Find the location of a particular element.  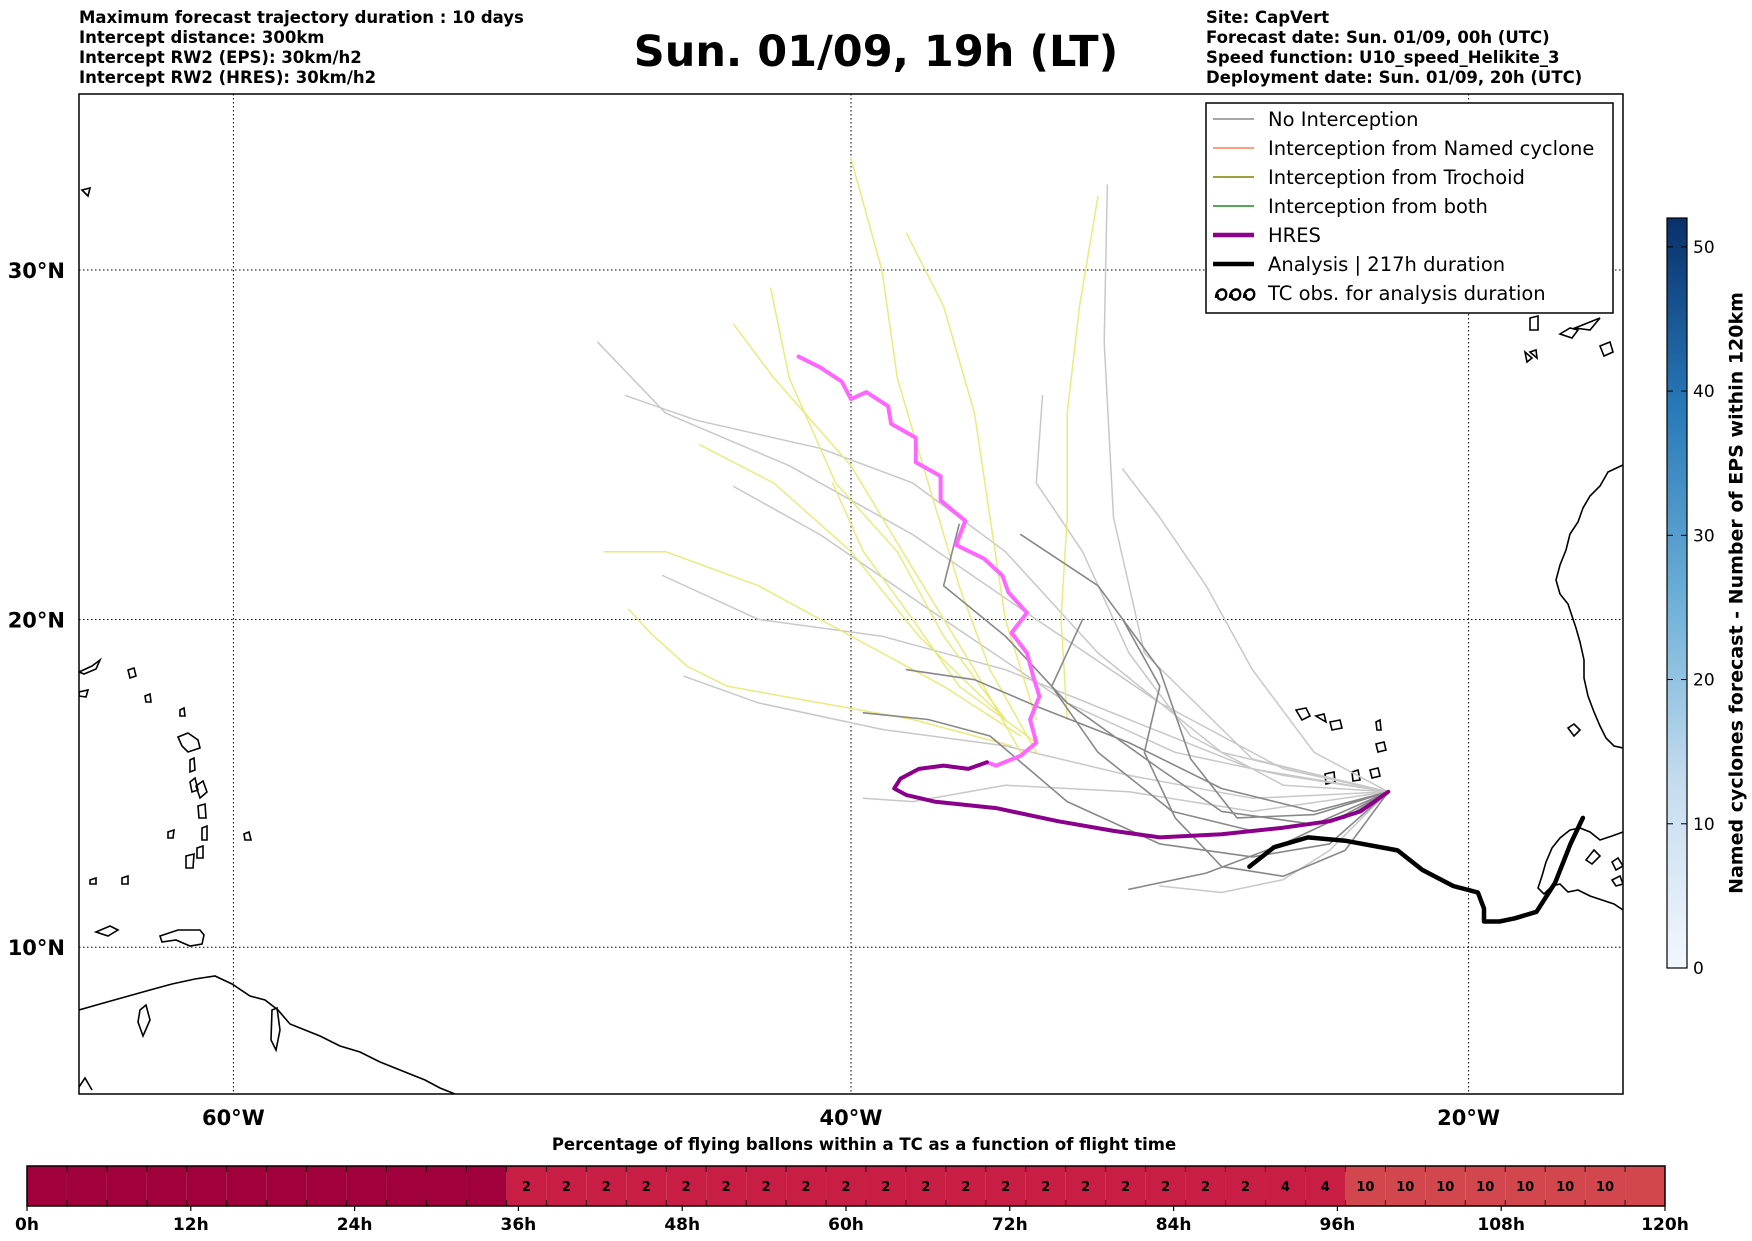

y-tick-label: 20°N is located at coordinates (36, 620).